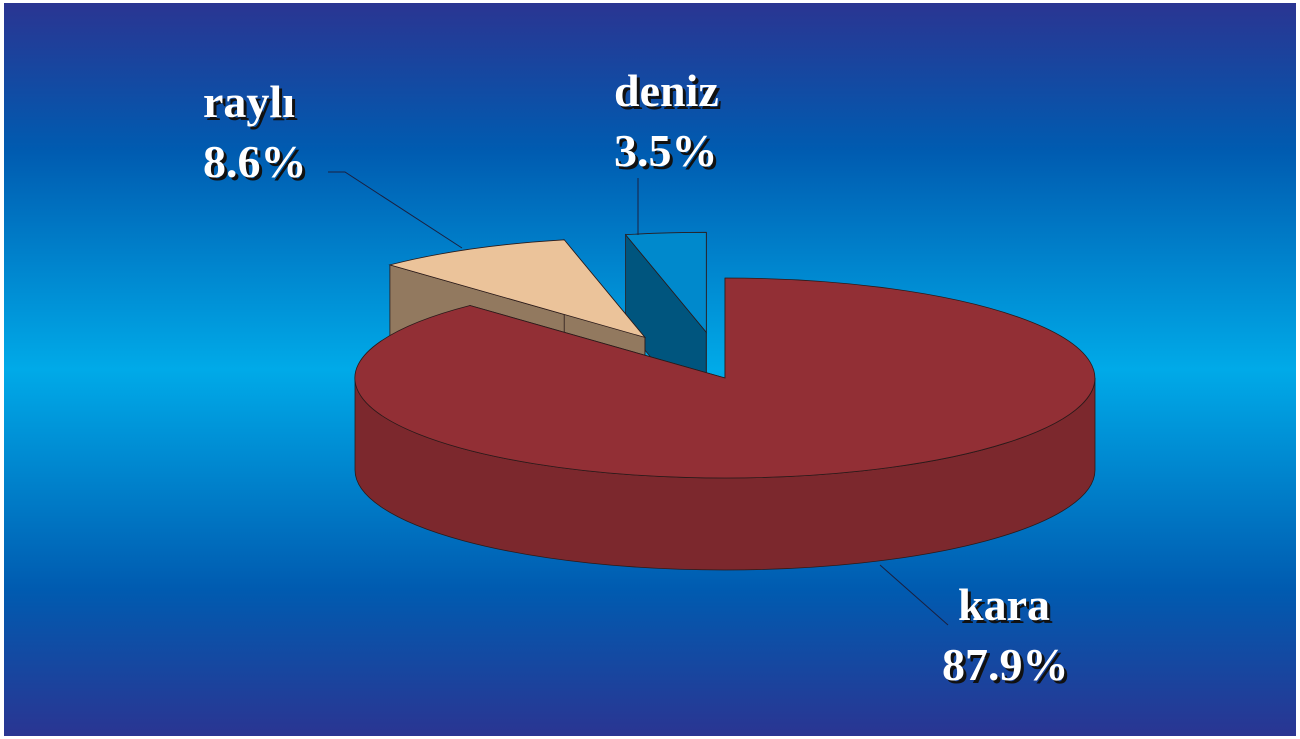  Describe the element at coordinates (249, 101) in the screenshot. I see `slice-name: raylı` at that location.